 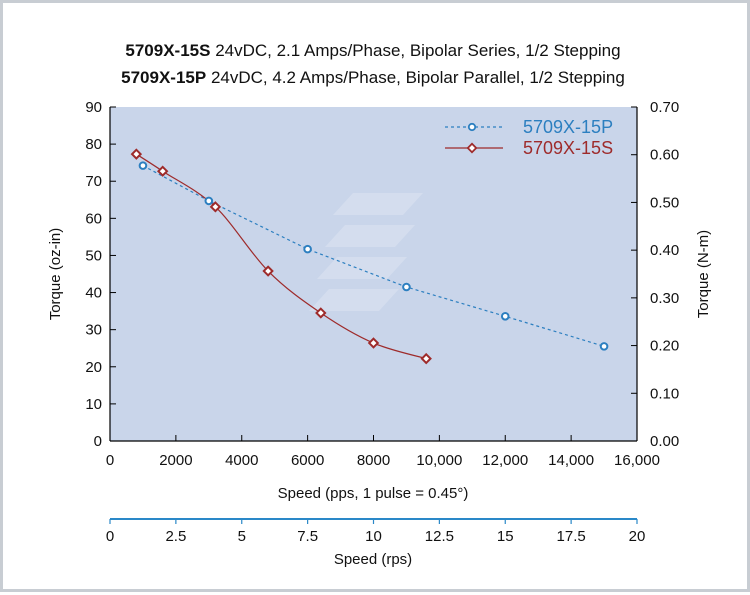 What do you see at coordinates (664, 250) in the screenshot?
I see `y2-tick-label: 0.40` at bounding box center [664, 250].